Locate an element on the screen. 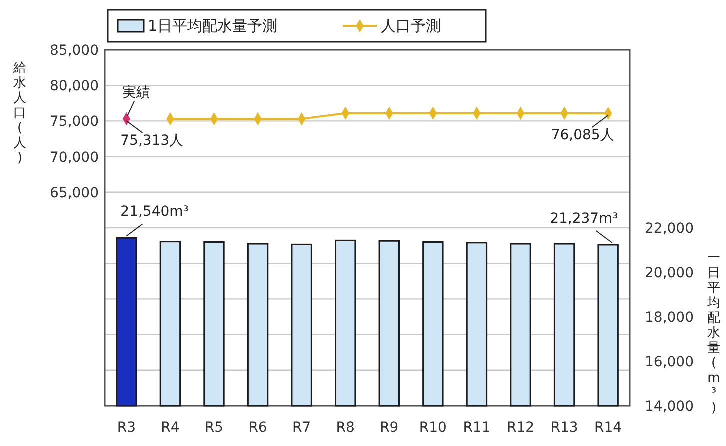 The width and height of the screenshot is (726, 446). y-tick-label: 70,000 is located at coordinates (74, 158).